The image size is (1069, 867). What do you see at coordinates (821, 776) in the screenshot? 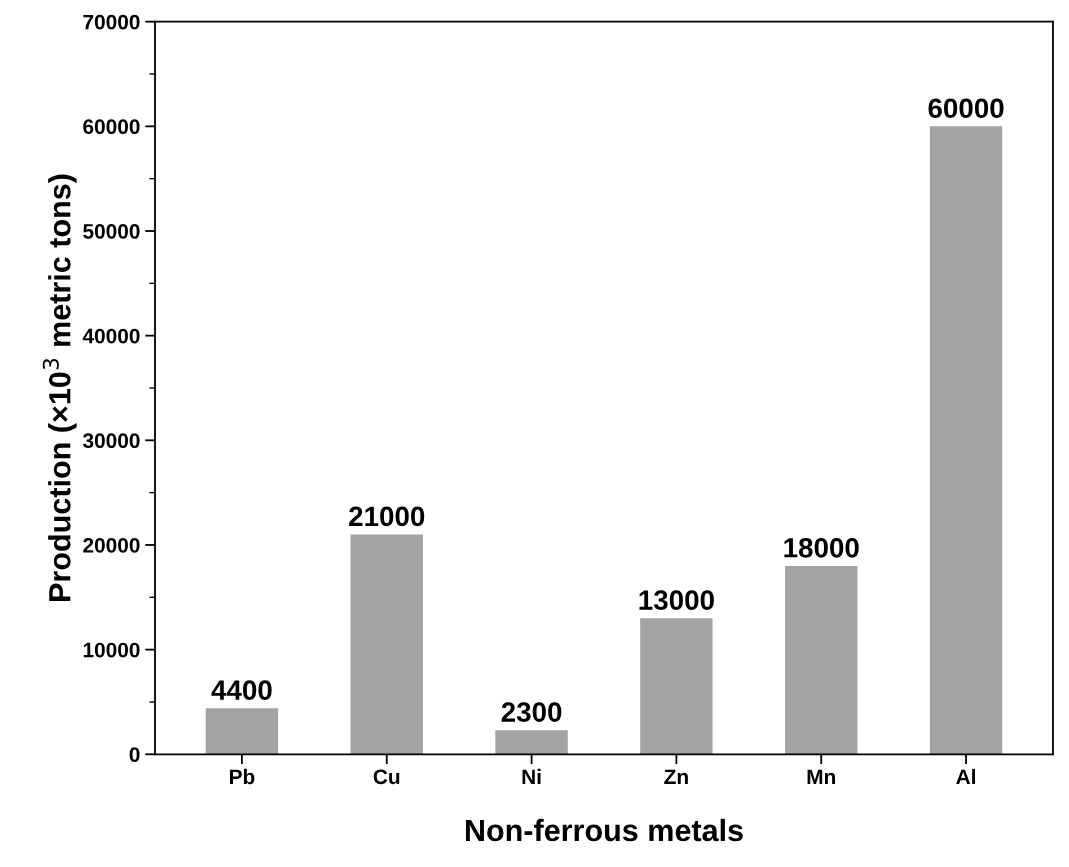
I see `x-tick-label: Mn` at bounding box center [821, 776].